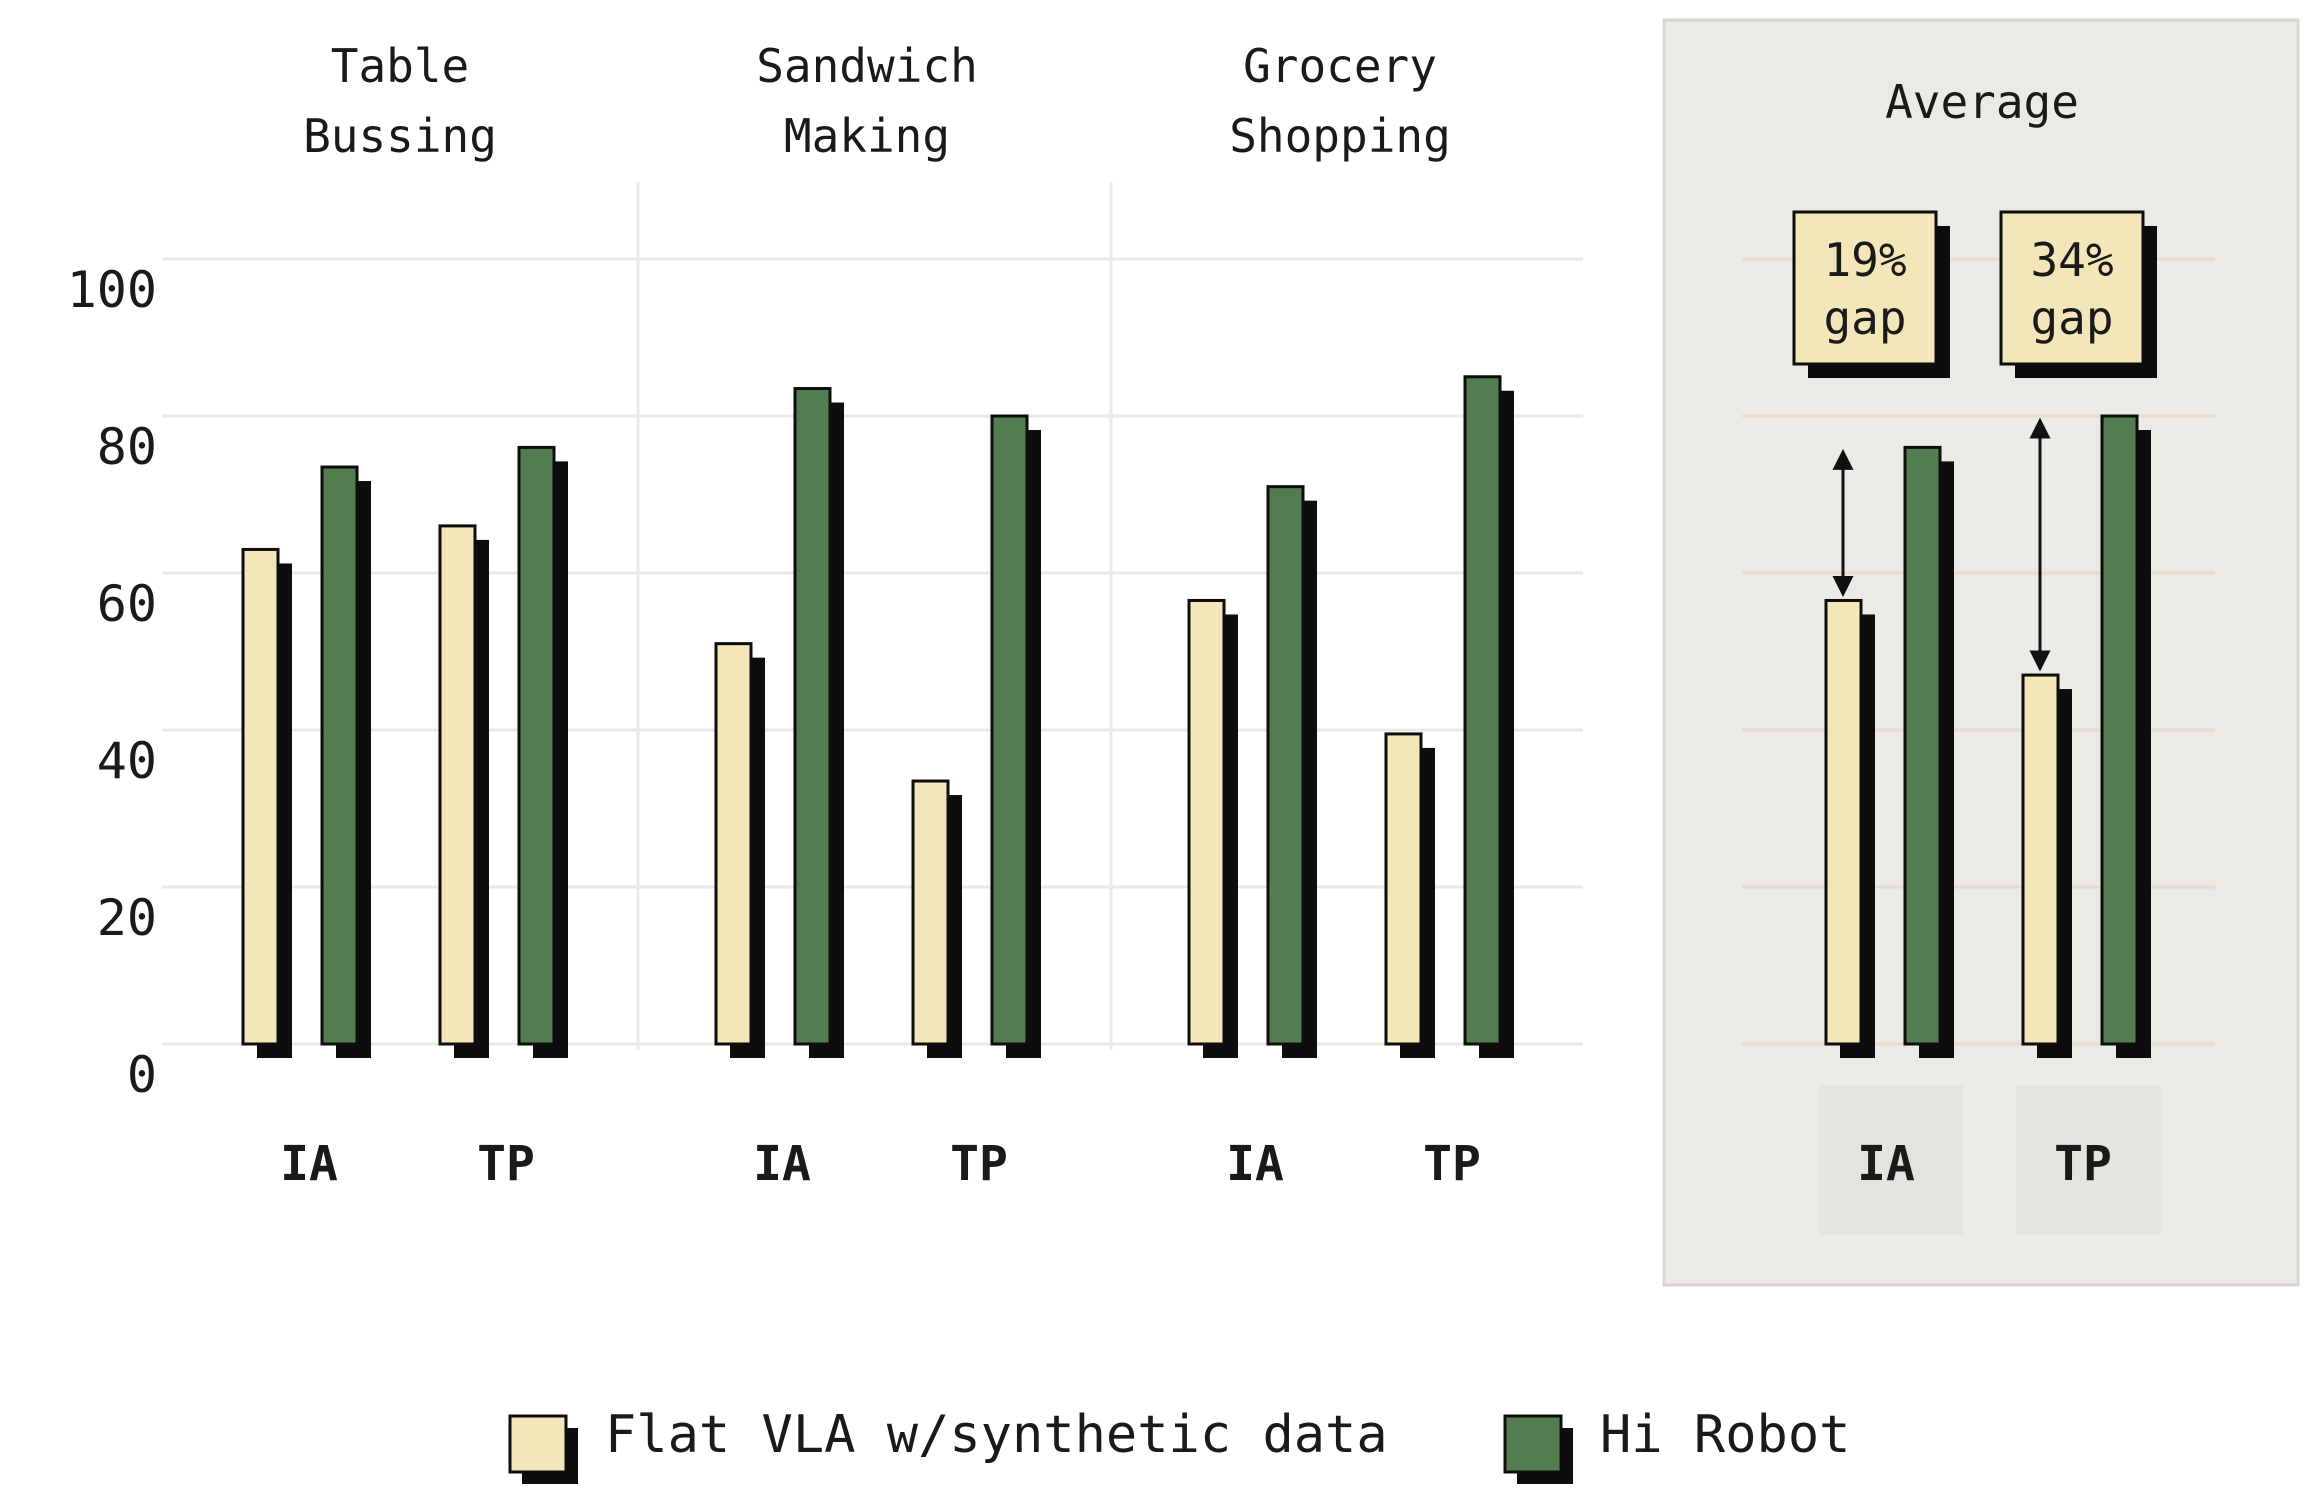  What do you see at coordinates (996, 1435) in the screenshot?
I see `legend-label: Flat VLA w/synthetic data` at bounding box center [996, 1435].